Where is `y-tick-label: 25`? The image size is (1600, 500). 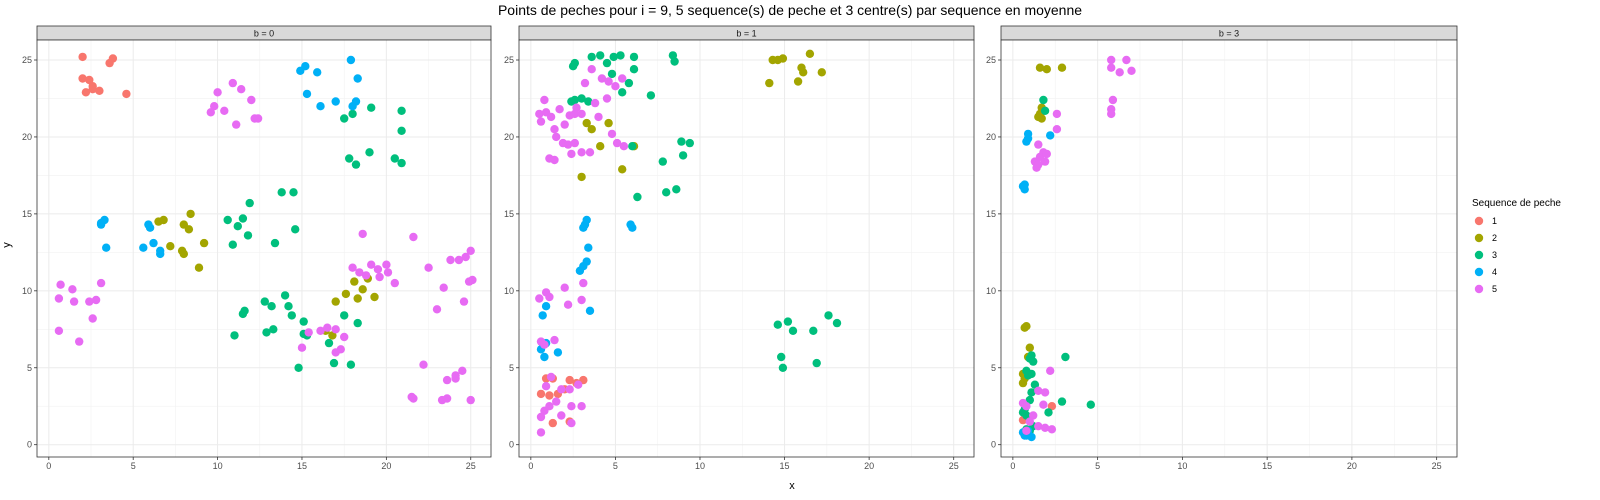
y-tick-label: 25 is located at coordinates (991, 60).